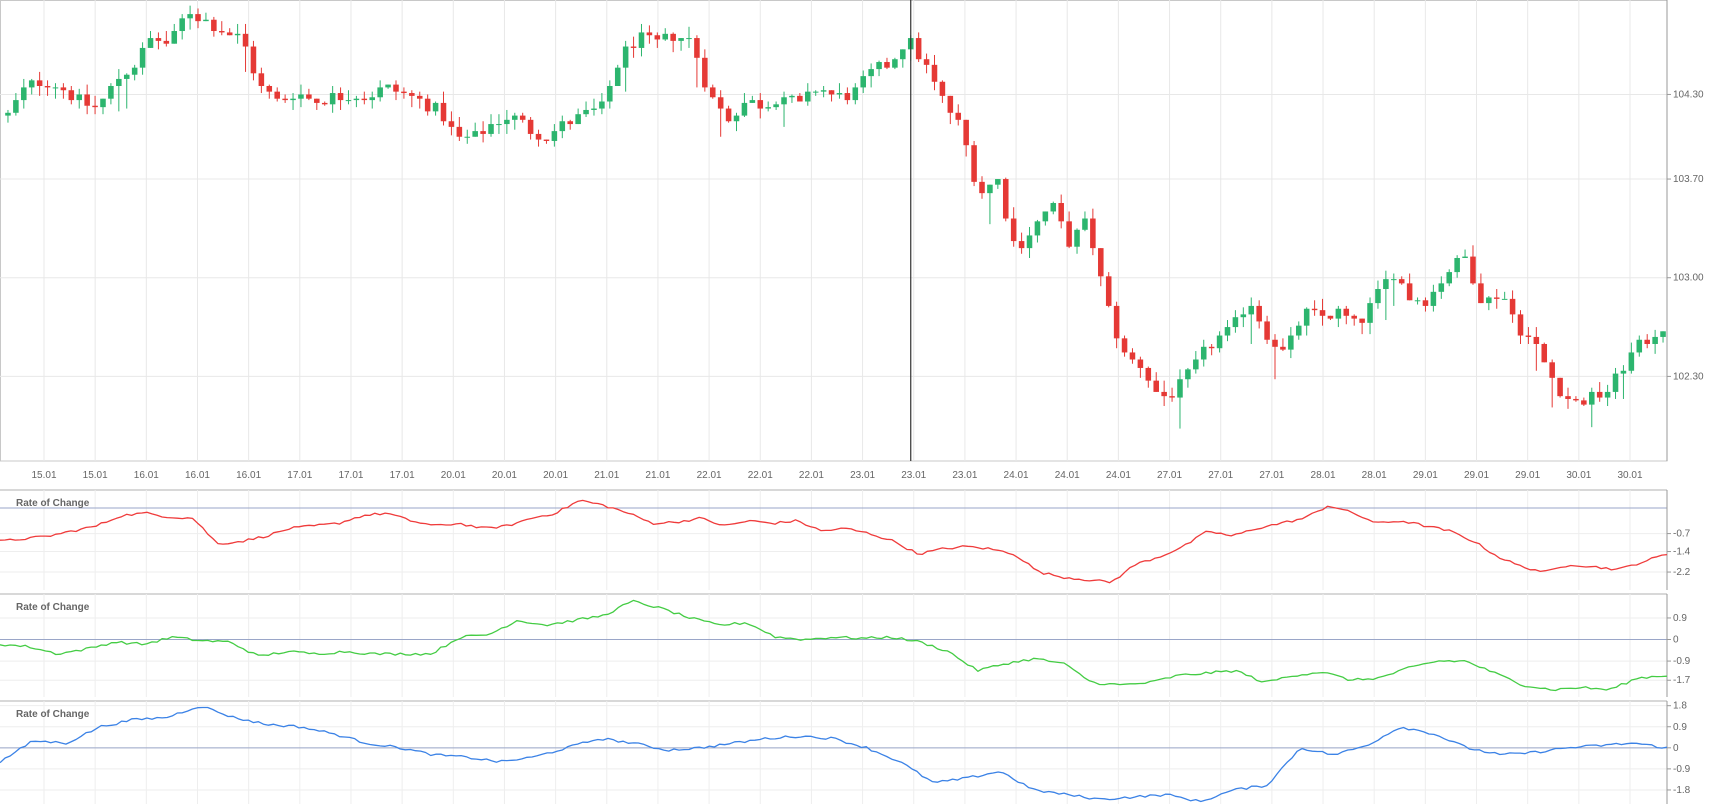 The width and height of the screenshot is (1711, 809). What do you see at coordinates (1676, 748) in the screenshot?
I see `y-tick-label: 0` at bounding box center [1676, 748].